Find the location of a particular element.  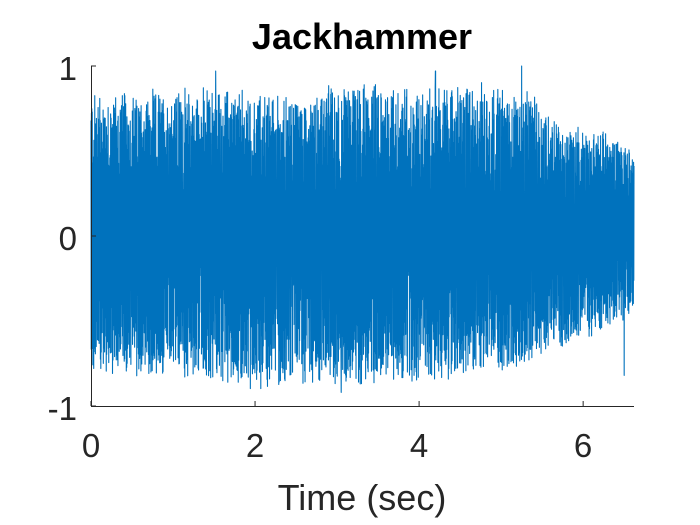

x-ticks is located at coordinates (337, 403).